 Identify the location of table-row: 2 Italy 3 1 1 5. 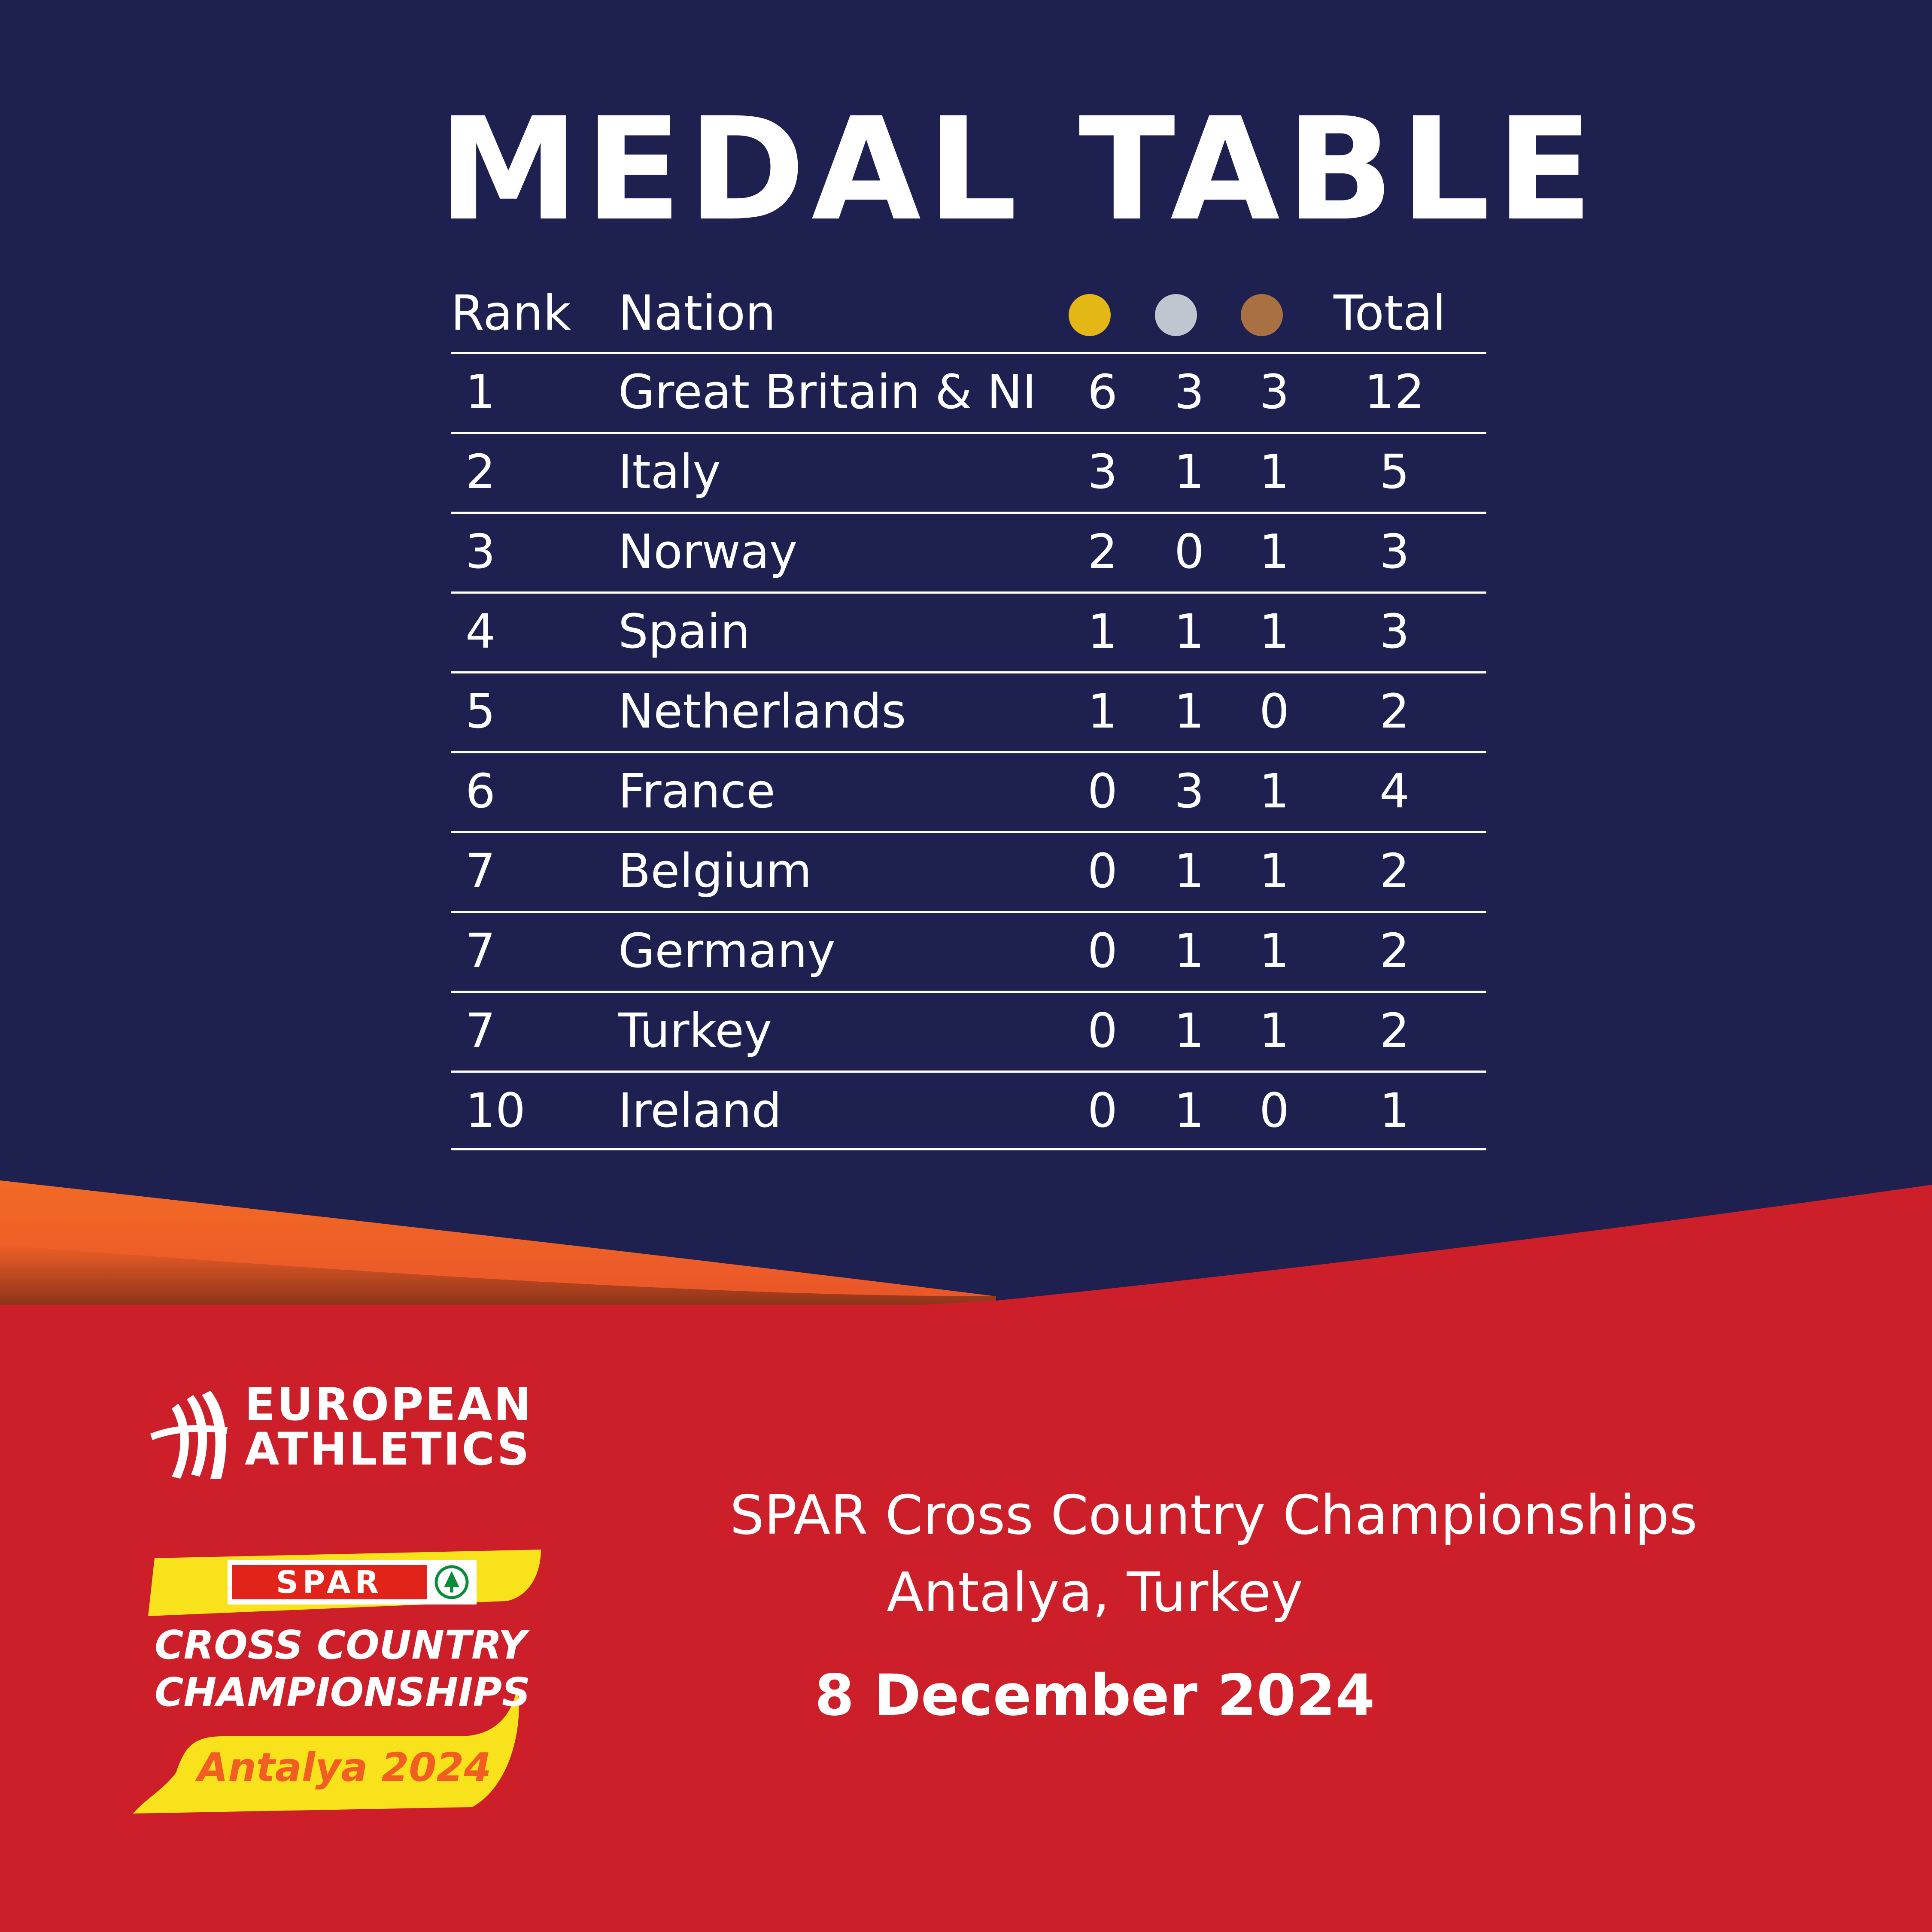
(969, 472).